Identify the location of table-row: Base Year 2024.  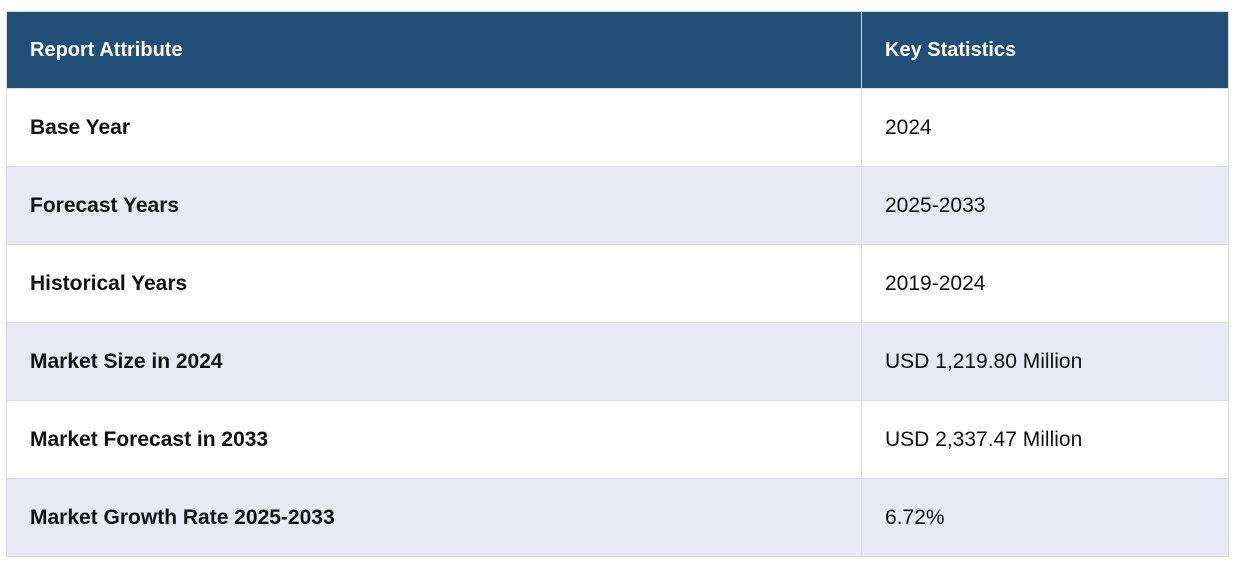
(617, 127).